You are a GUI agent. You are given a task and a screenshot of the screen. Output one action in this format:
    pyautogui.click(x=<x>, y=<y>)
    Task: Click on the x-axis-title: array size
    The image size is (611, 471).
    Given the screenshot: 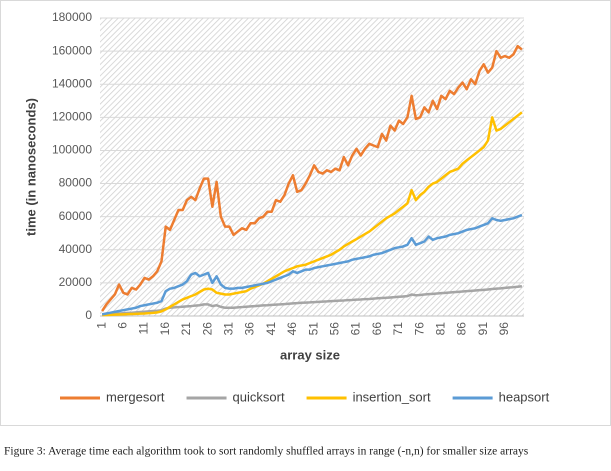 What is the action you would take?
    pyautogui.click(x=310, y=354)
    